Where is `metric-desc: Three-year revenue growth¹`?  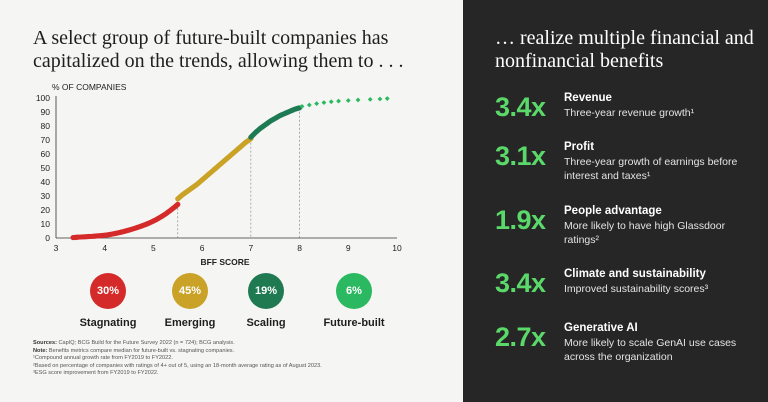 metric-desc: Three-year revenue growth¹ is located at coordinates (629, 113).